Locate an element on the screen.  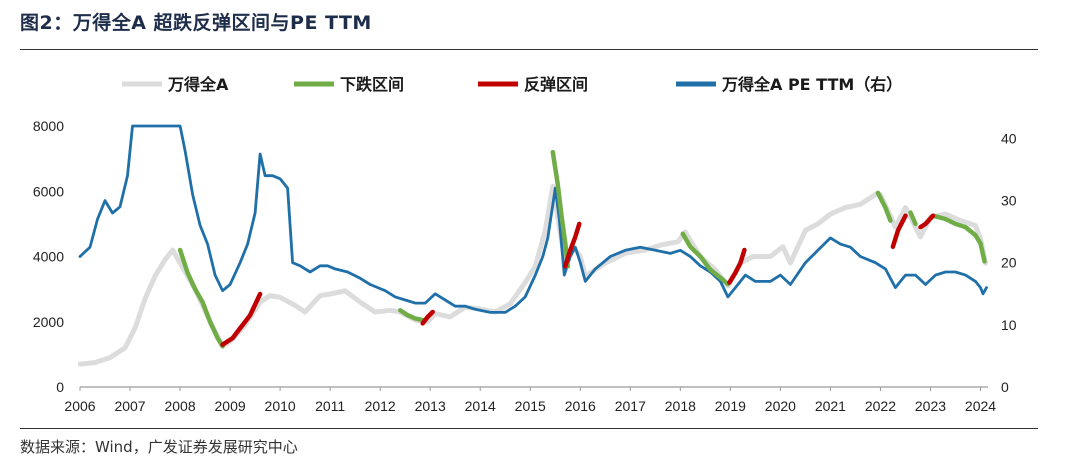
legend-label-rebound: 反弹区间 is located at coordinates (556, 84).